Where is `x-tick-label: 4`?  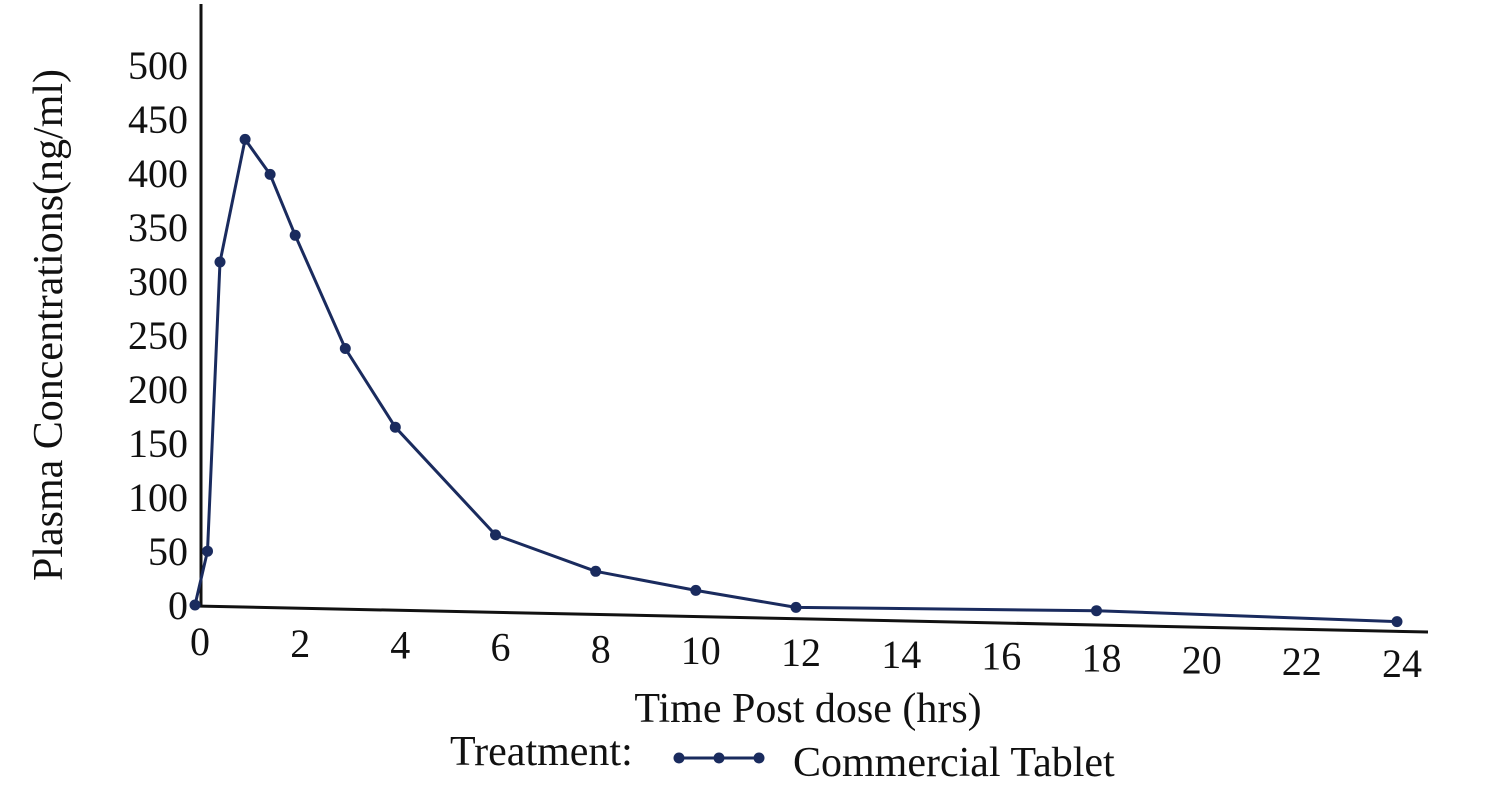 x-tick-label: 4 is located at coordinates (400, 645).